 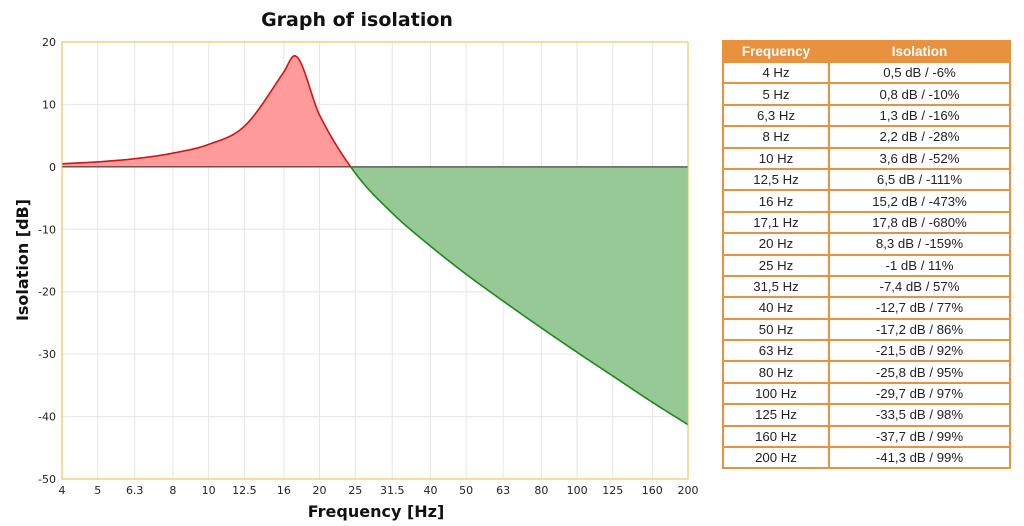 I want to click on frequency-cell: 17,1 Hz, so click(x=776, y=222).